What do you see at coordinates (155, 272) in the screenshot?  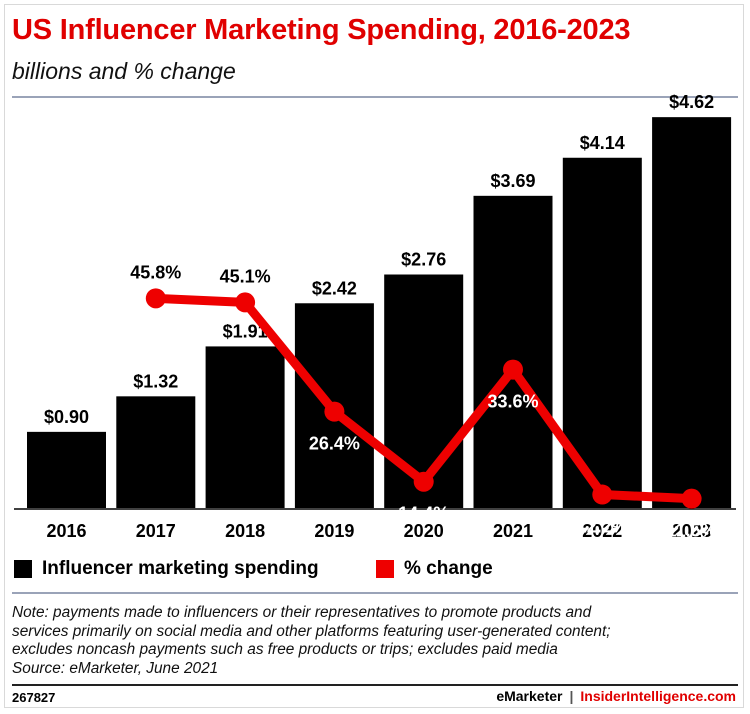 I see `change-value-label: 45.8%` at bounding box center [155, 272].